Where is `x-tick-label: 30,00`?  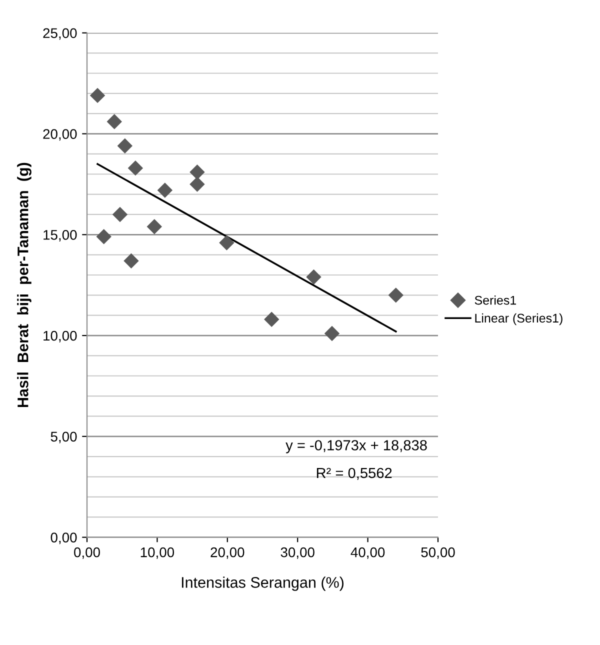 x-tick-label: 30,00 is located at coordinates (297, 553).